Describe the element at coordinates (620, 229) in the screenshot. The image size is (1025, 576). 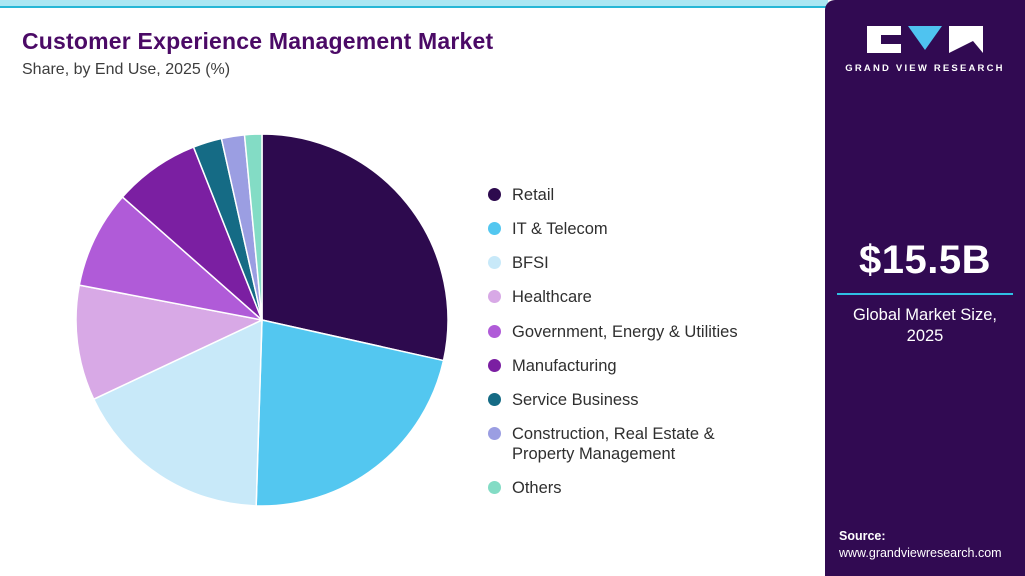
I see `legend-item-it-telecom: IT & Telecom` at that location.